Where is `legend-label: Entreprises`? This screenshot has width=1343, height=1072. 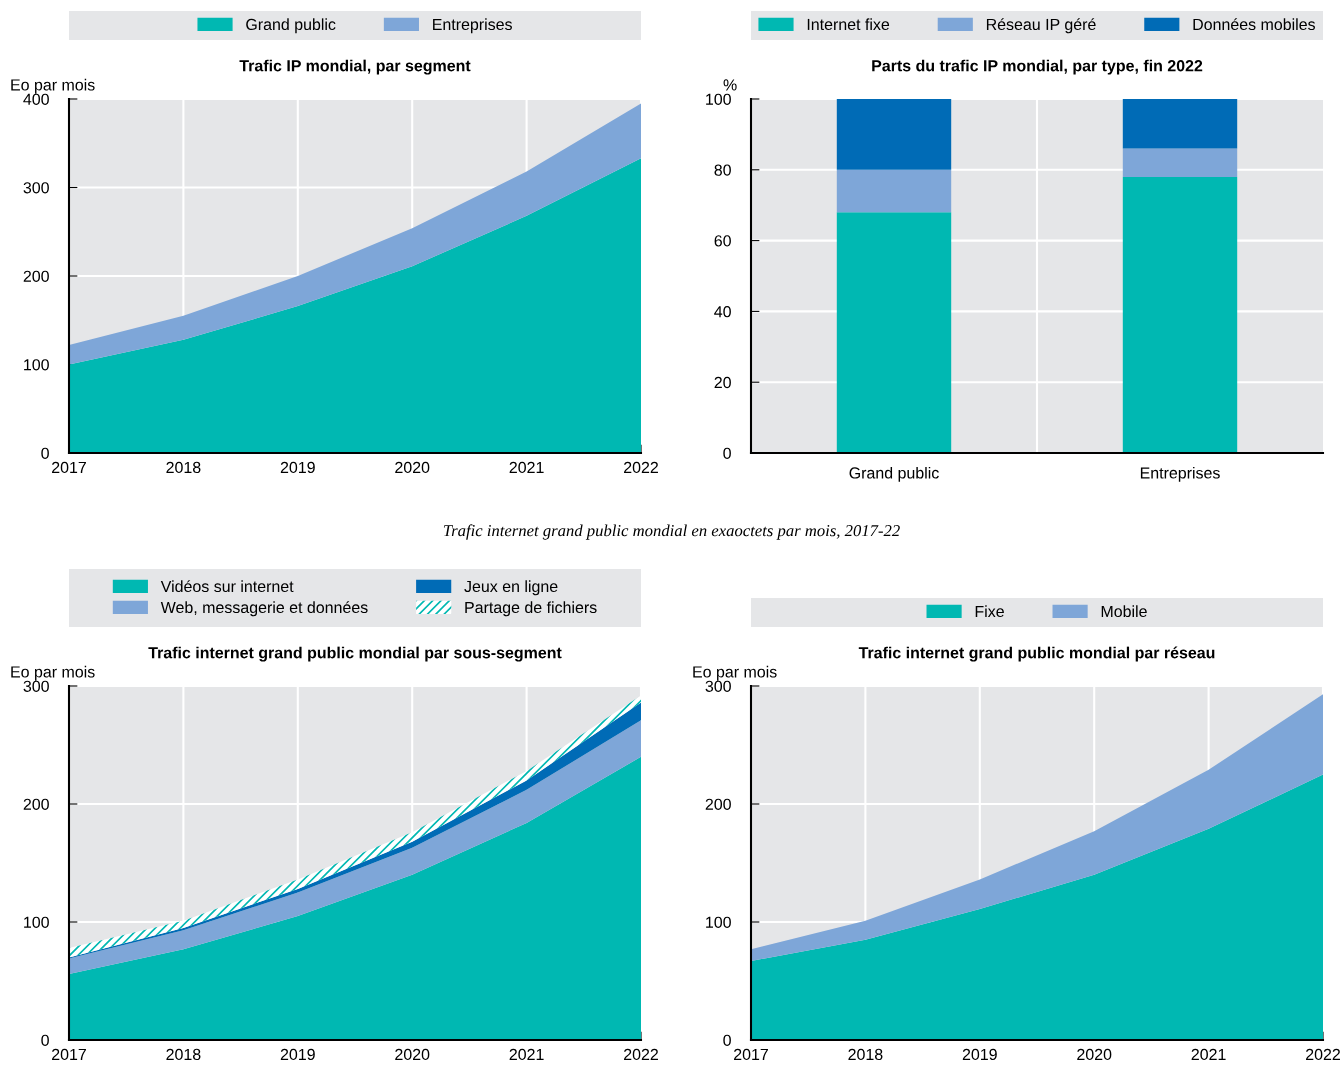 legend-label: Entreprises is located at coordinates (472, 26).